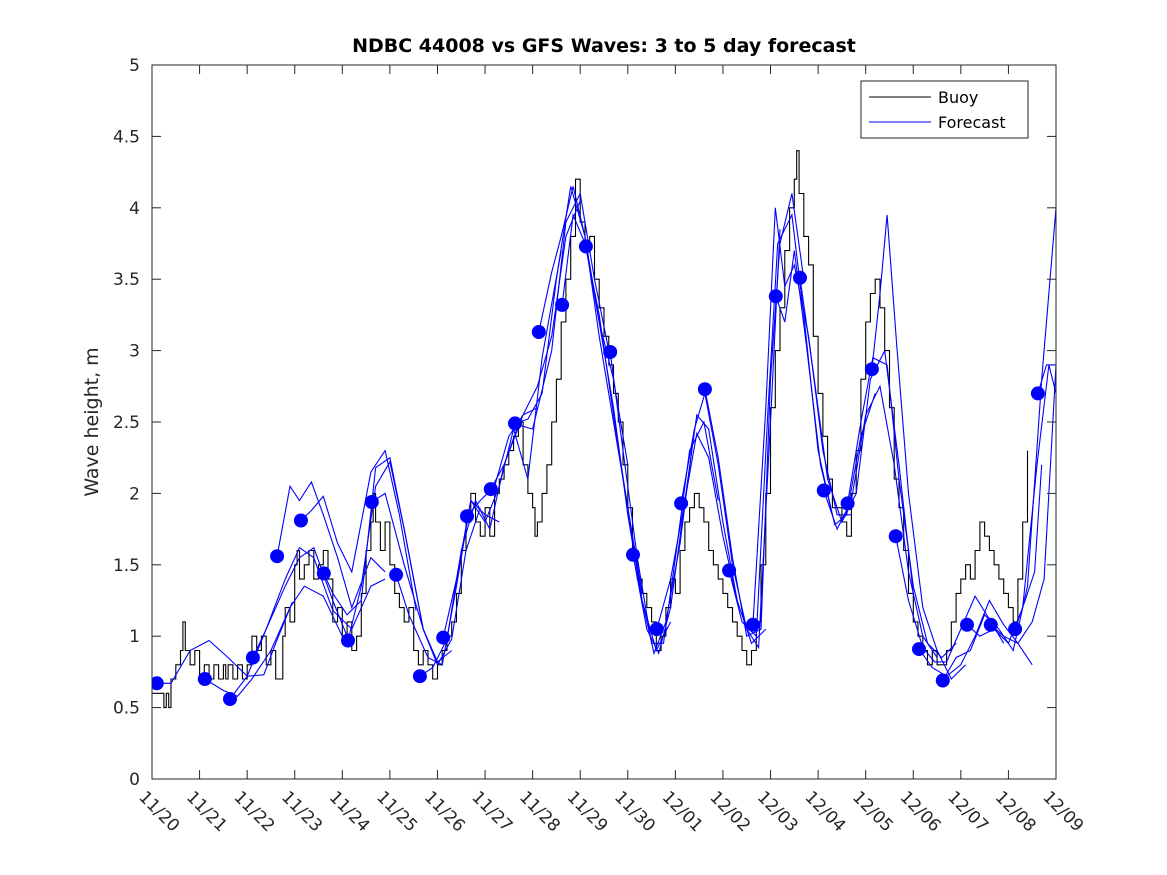 The width and height of the screenshot is (1167, 875). Describe the element at coordinates (126, 280) in the screenshot. I see `y-tick-label: 3.5` at that location.